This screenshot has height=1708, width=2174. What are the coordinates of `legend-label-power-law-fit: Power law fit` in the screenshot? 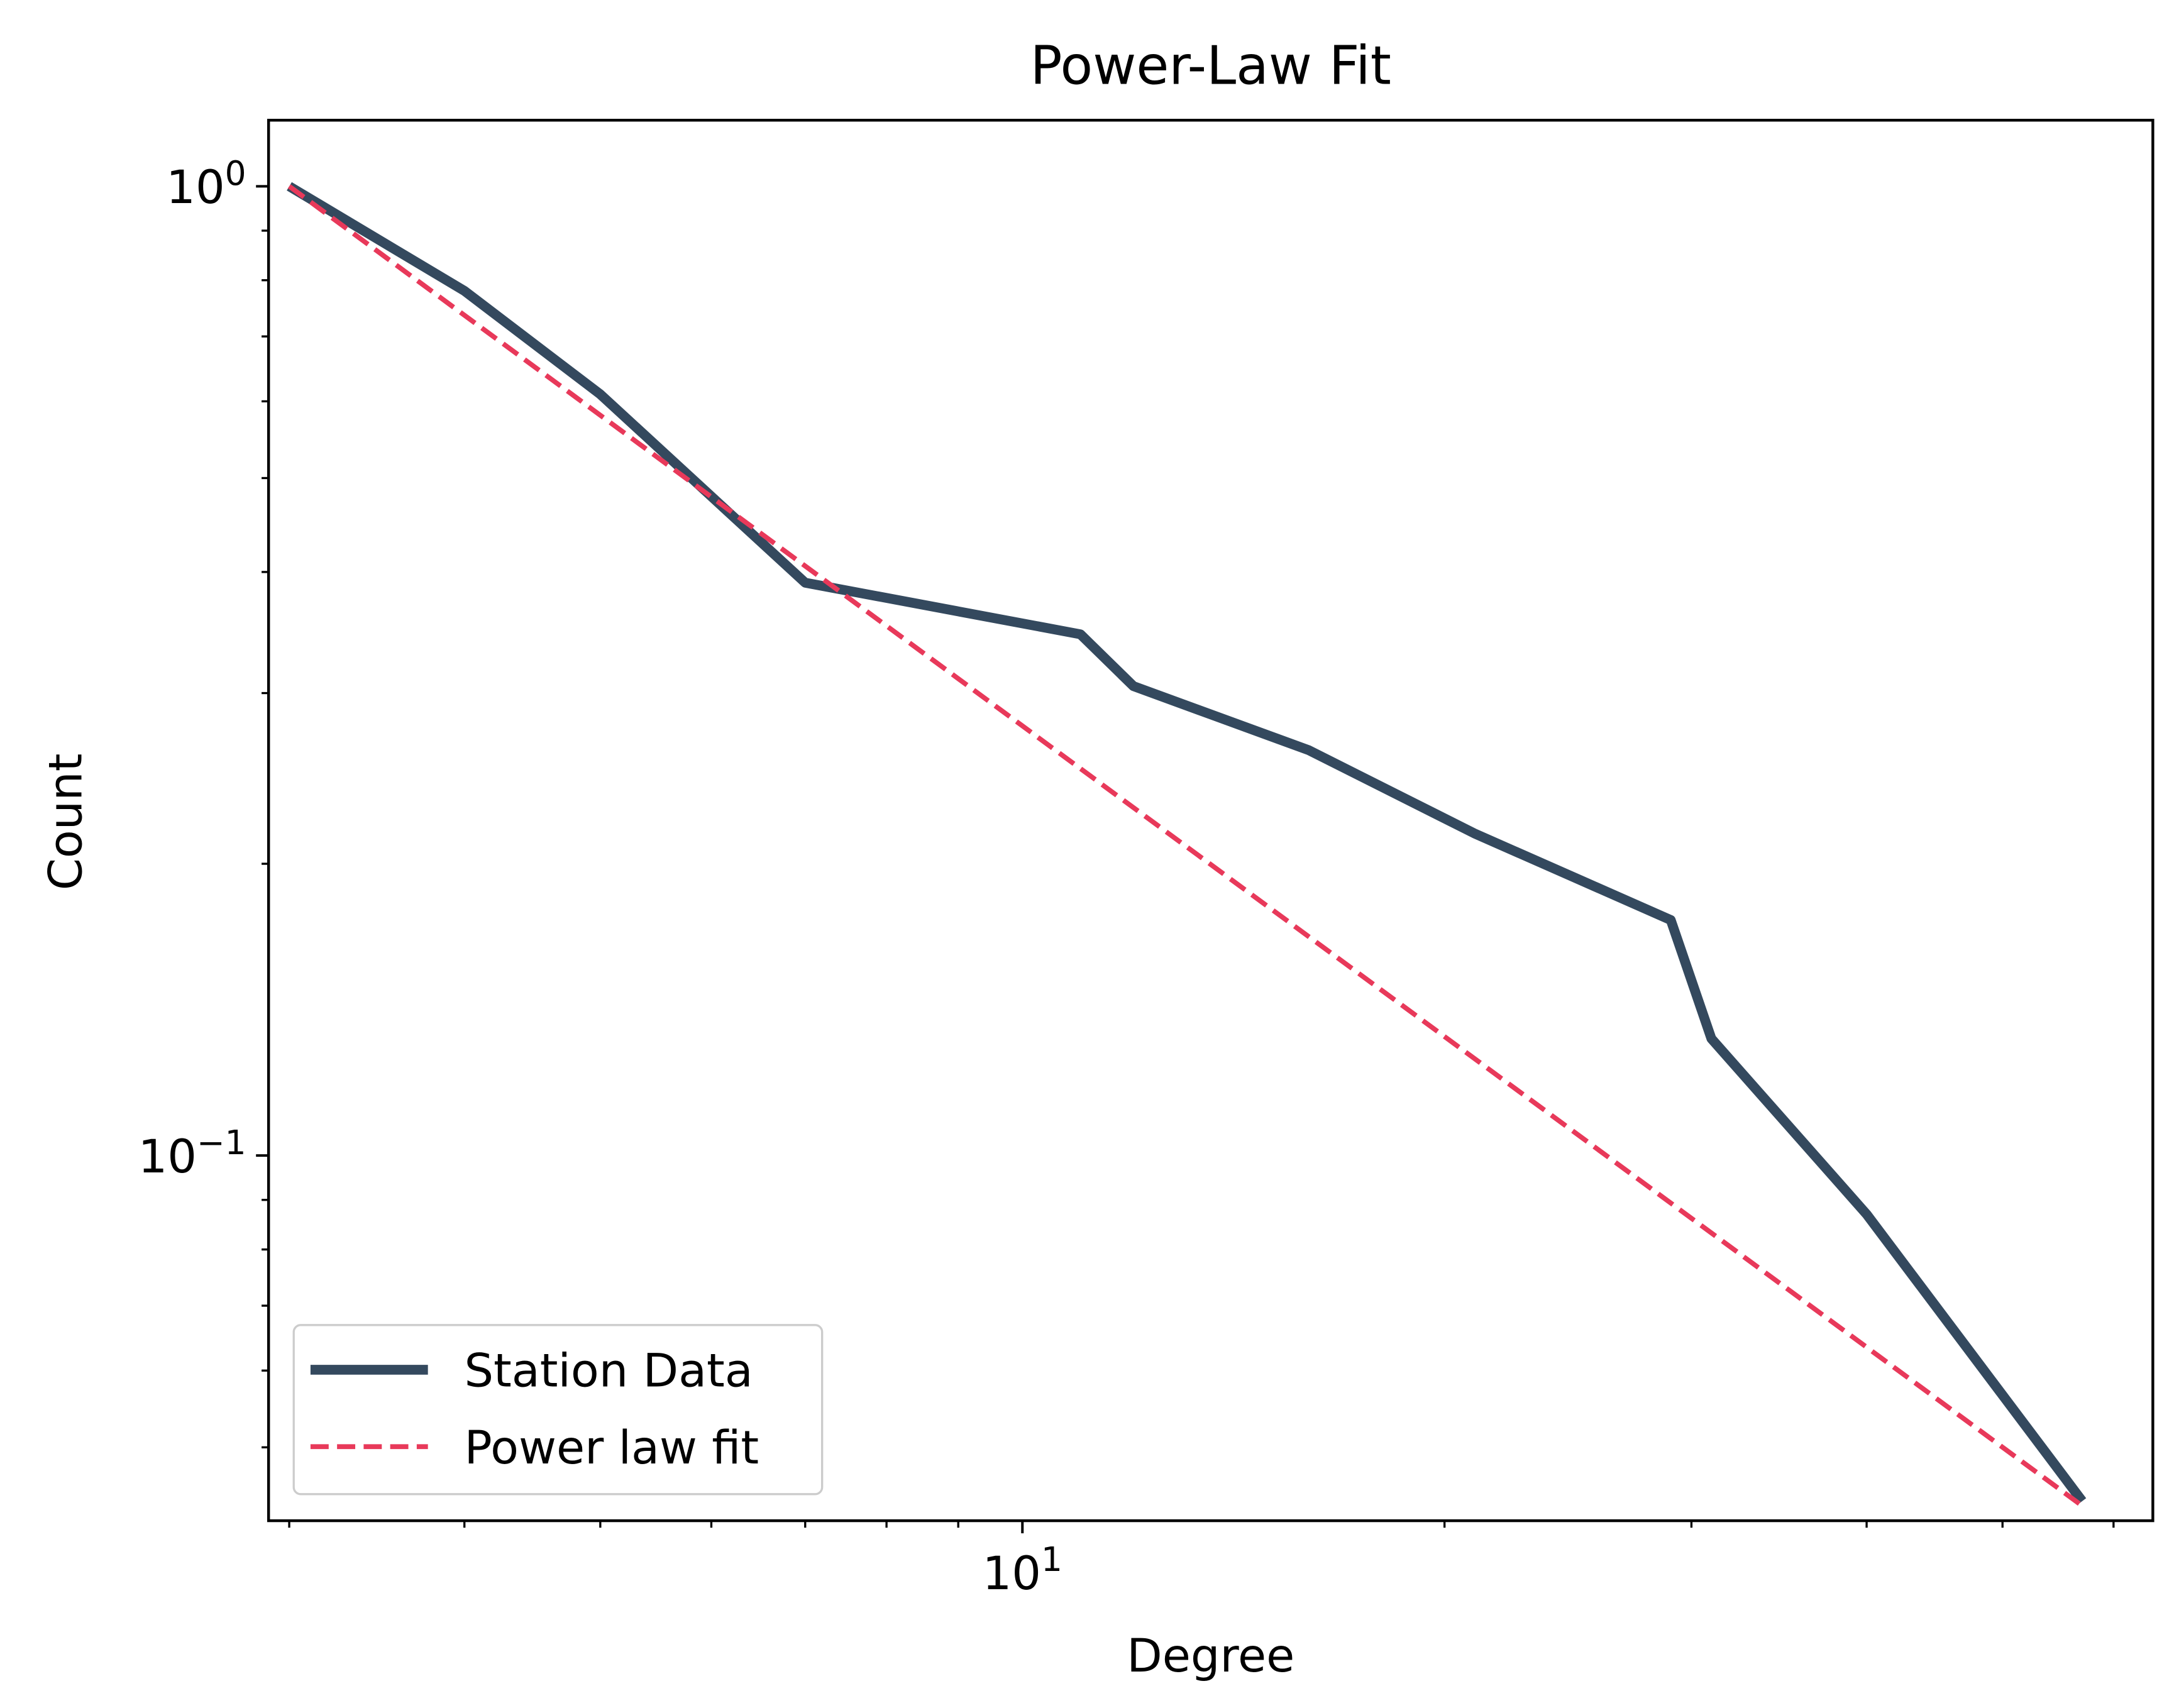 It's located at (611, 1448).